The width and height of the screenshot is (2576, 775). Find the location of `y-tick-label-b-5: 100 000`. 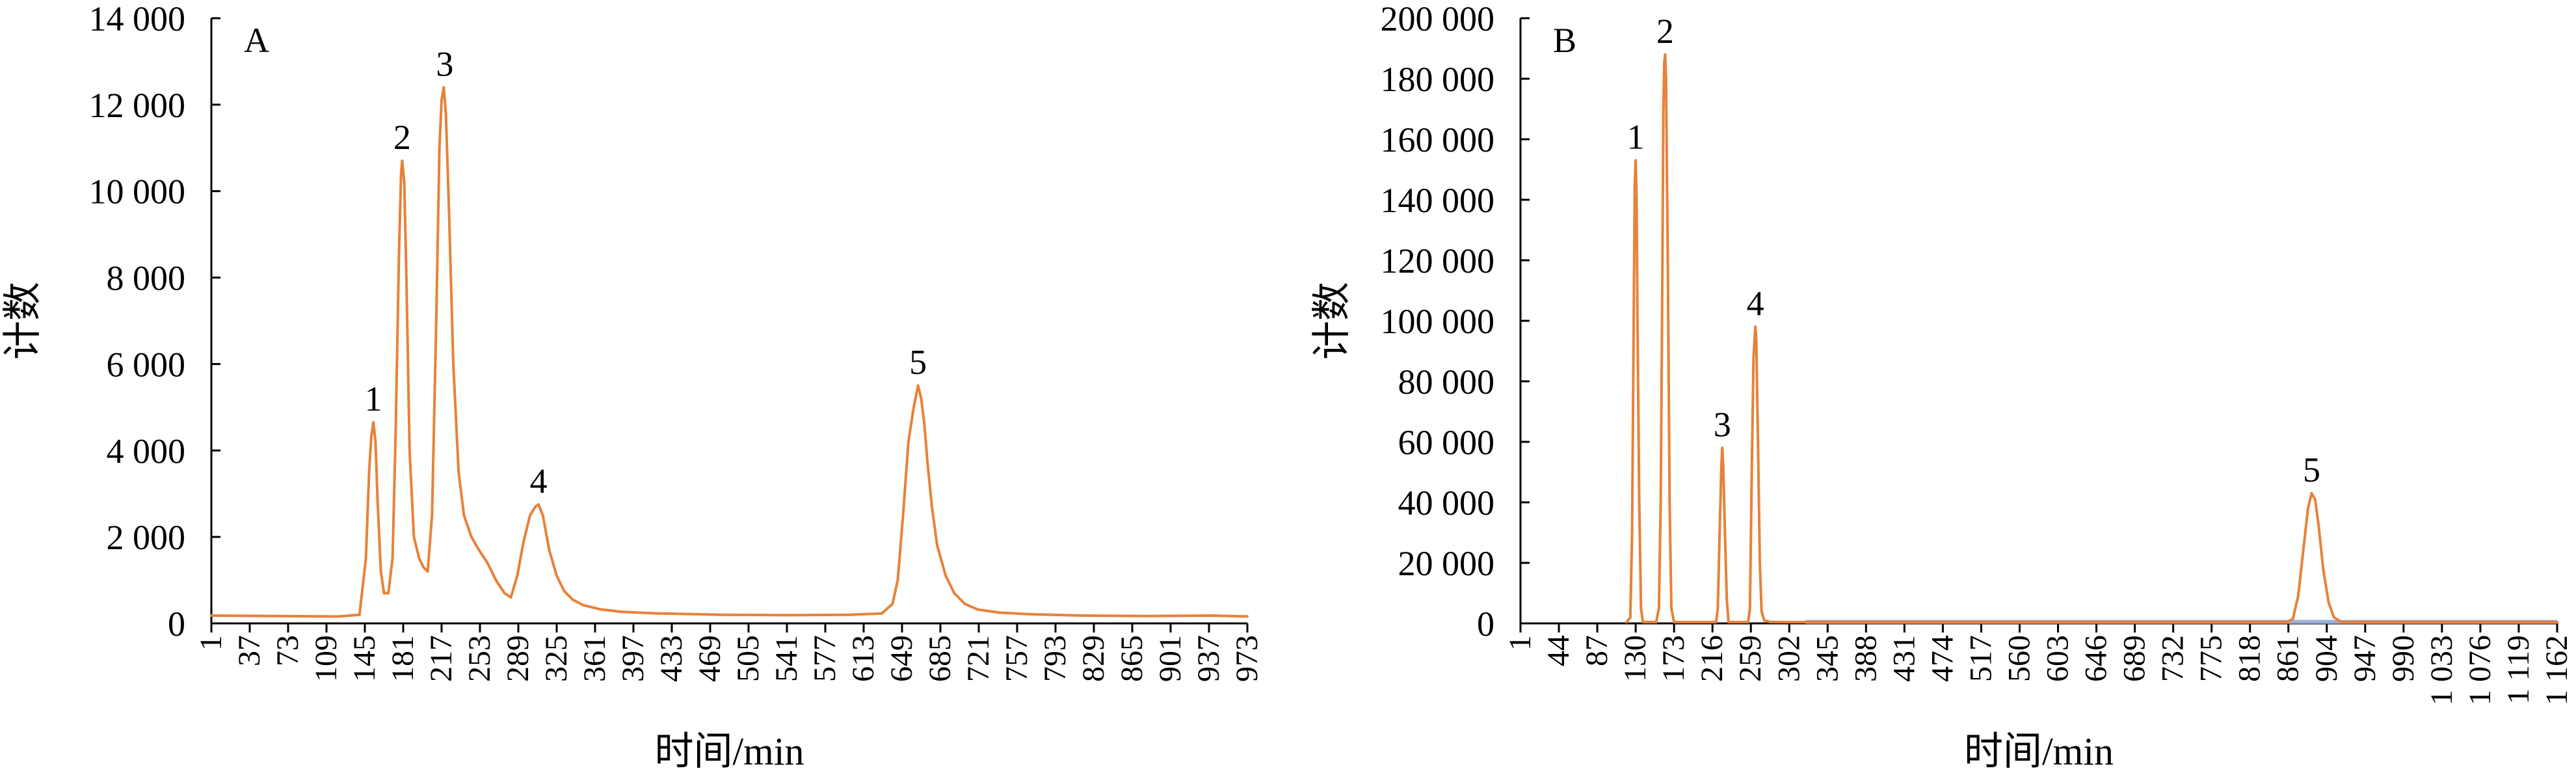

y-tick-label-b-5: 100 000 is located at coordinates (1438, 321).